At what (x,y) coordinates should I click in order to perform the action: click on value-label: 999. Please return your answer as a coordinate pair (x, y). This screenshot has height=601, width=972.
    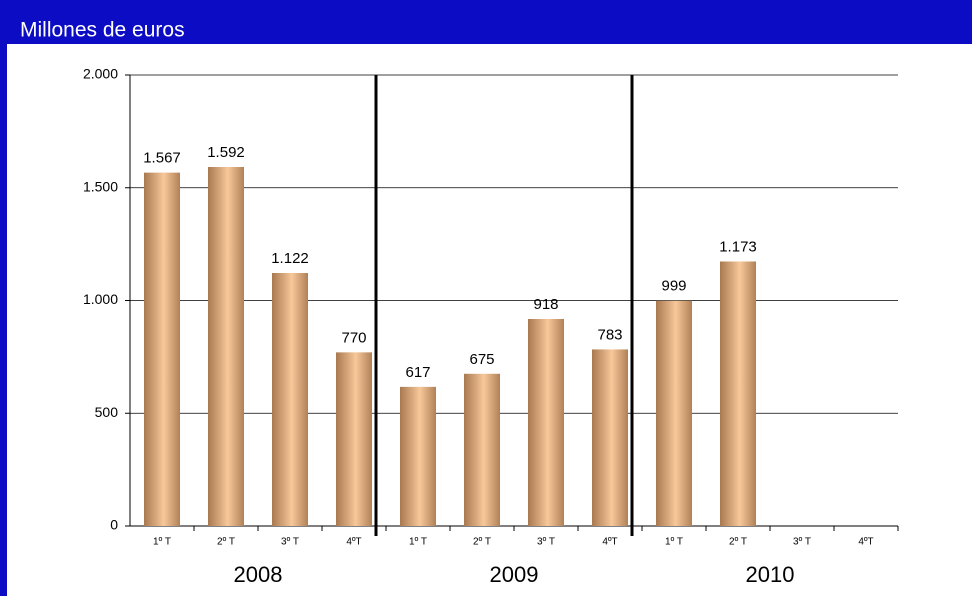
    Looking at the image, I should click on (673, 286).